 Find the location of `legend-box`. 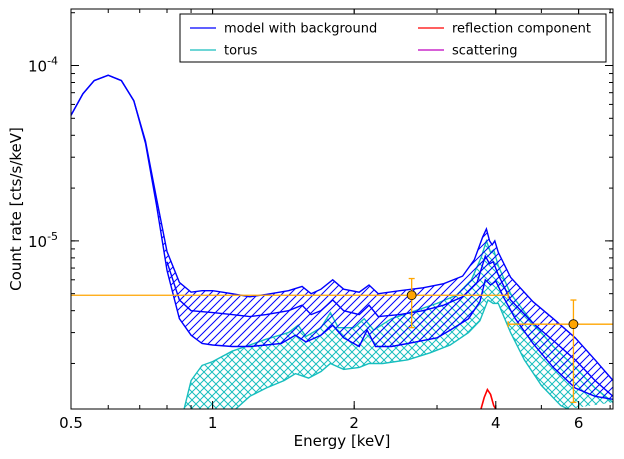

legend-box is located at coordinates (393, 38).